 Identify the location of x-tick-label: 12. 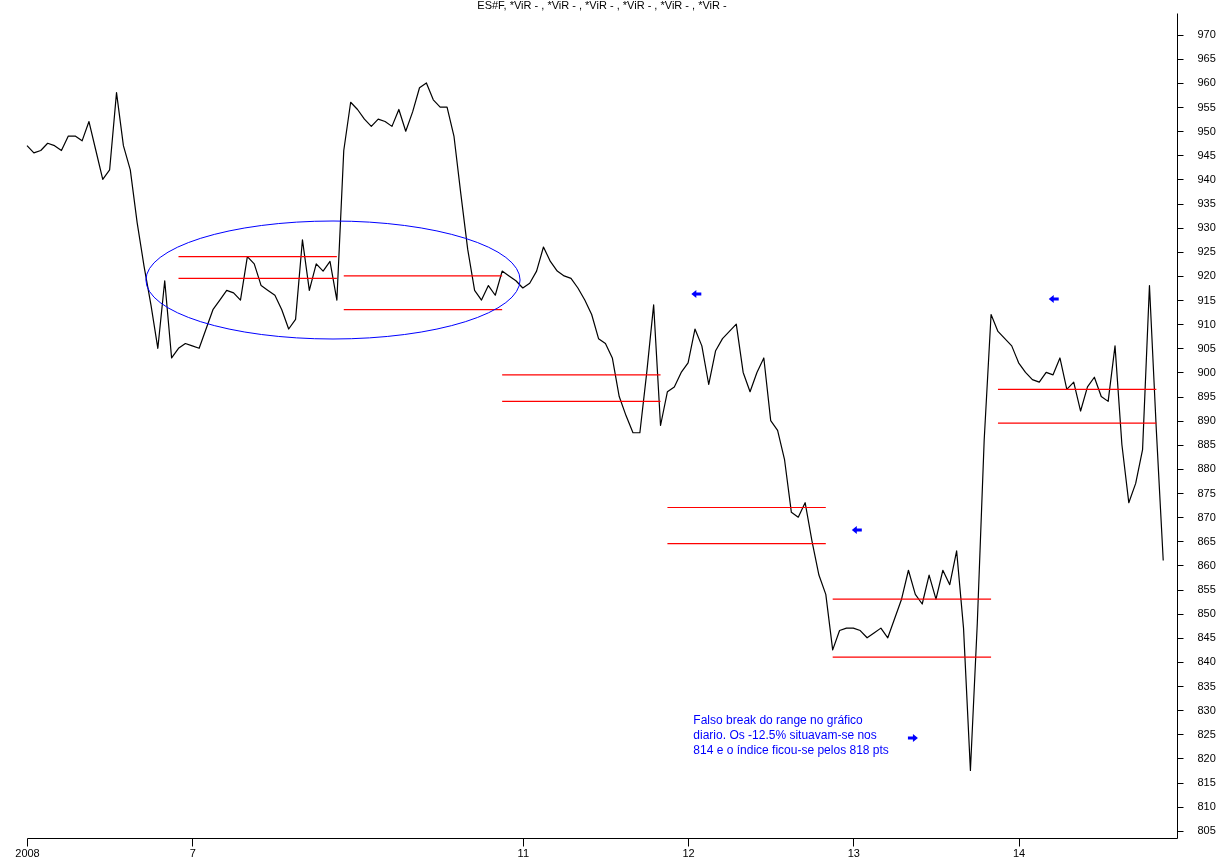
(688, 852).